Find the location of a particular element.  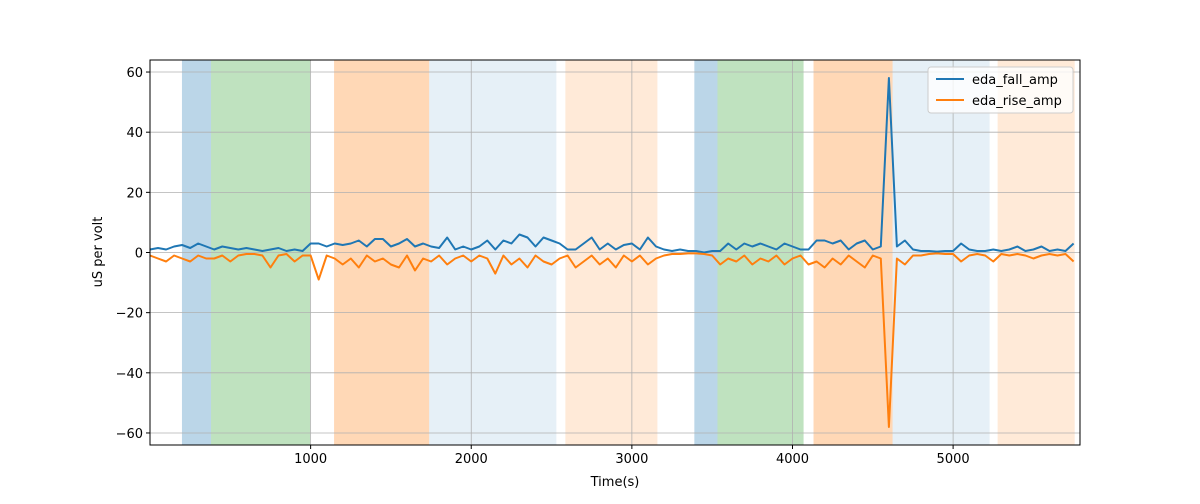

legend-label-eda-rise-amp: eda_rise_amp is located at coordinates (1017, 101).